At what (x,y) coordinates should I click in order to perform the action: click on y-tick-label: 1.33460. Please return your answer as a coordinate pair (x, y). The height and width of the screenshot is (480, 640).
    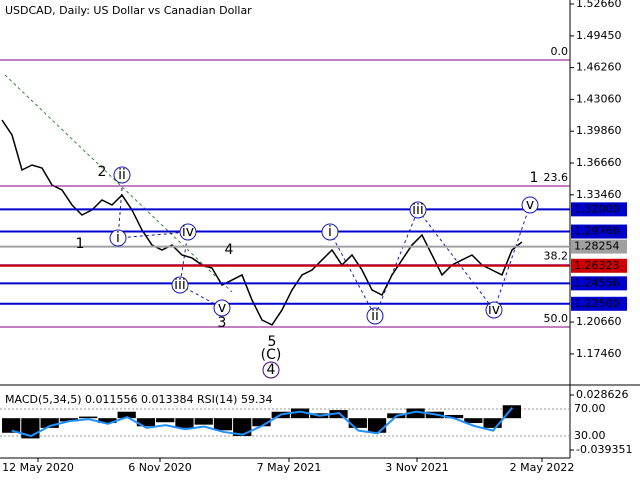
    Looking at the image, I should click on (599, 194).